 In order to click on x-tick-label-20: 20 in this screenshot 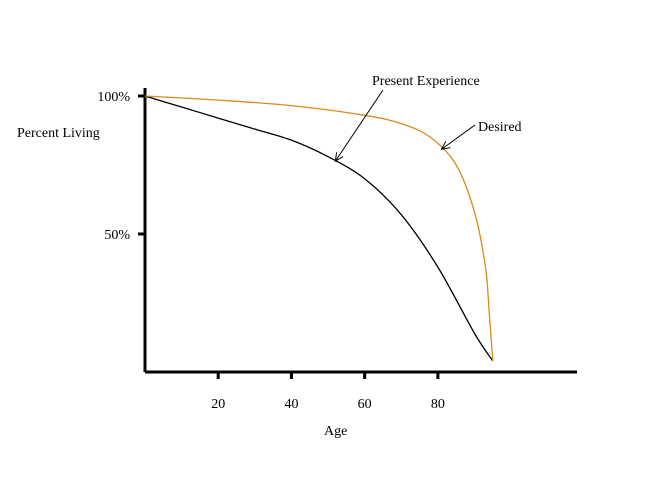, I will do `click(218, 404)`.